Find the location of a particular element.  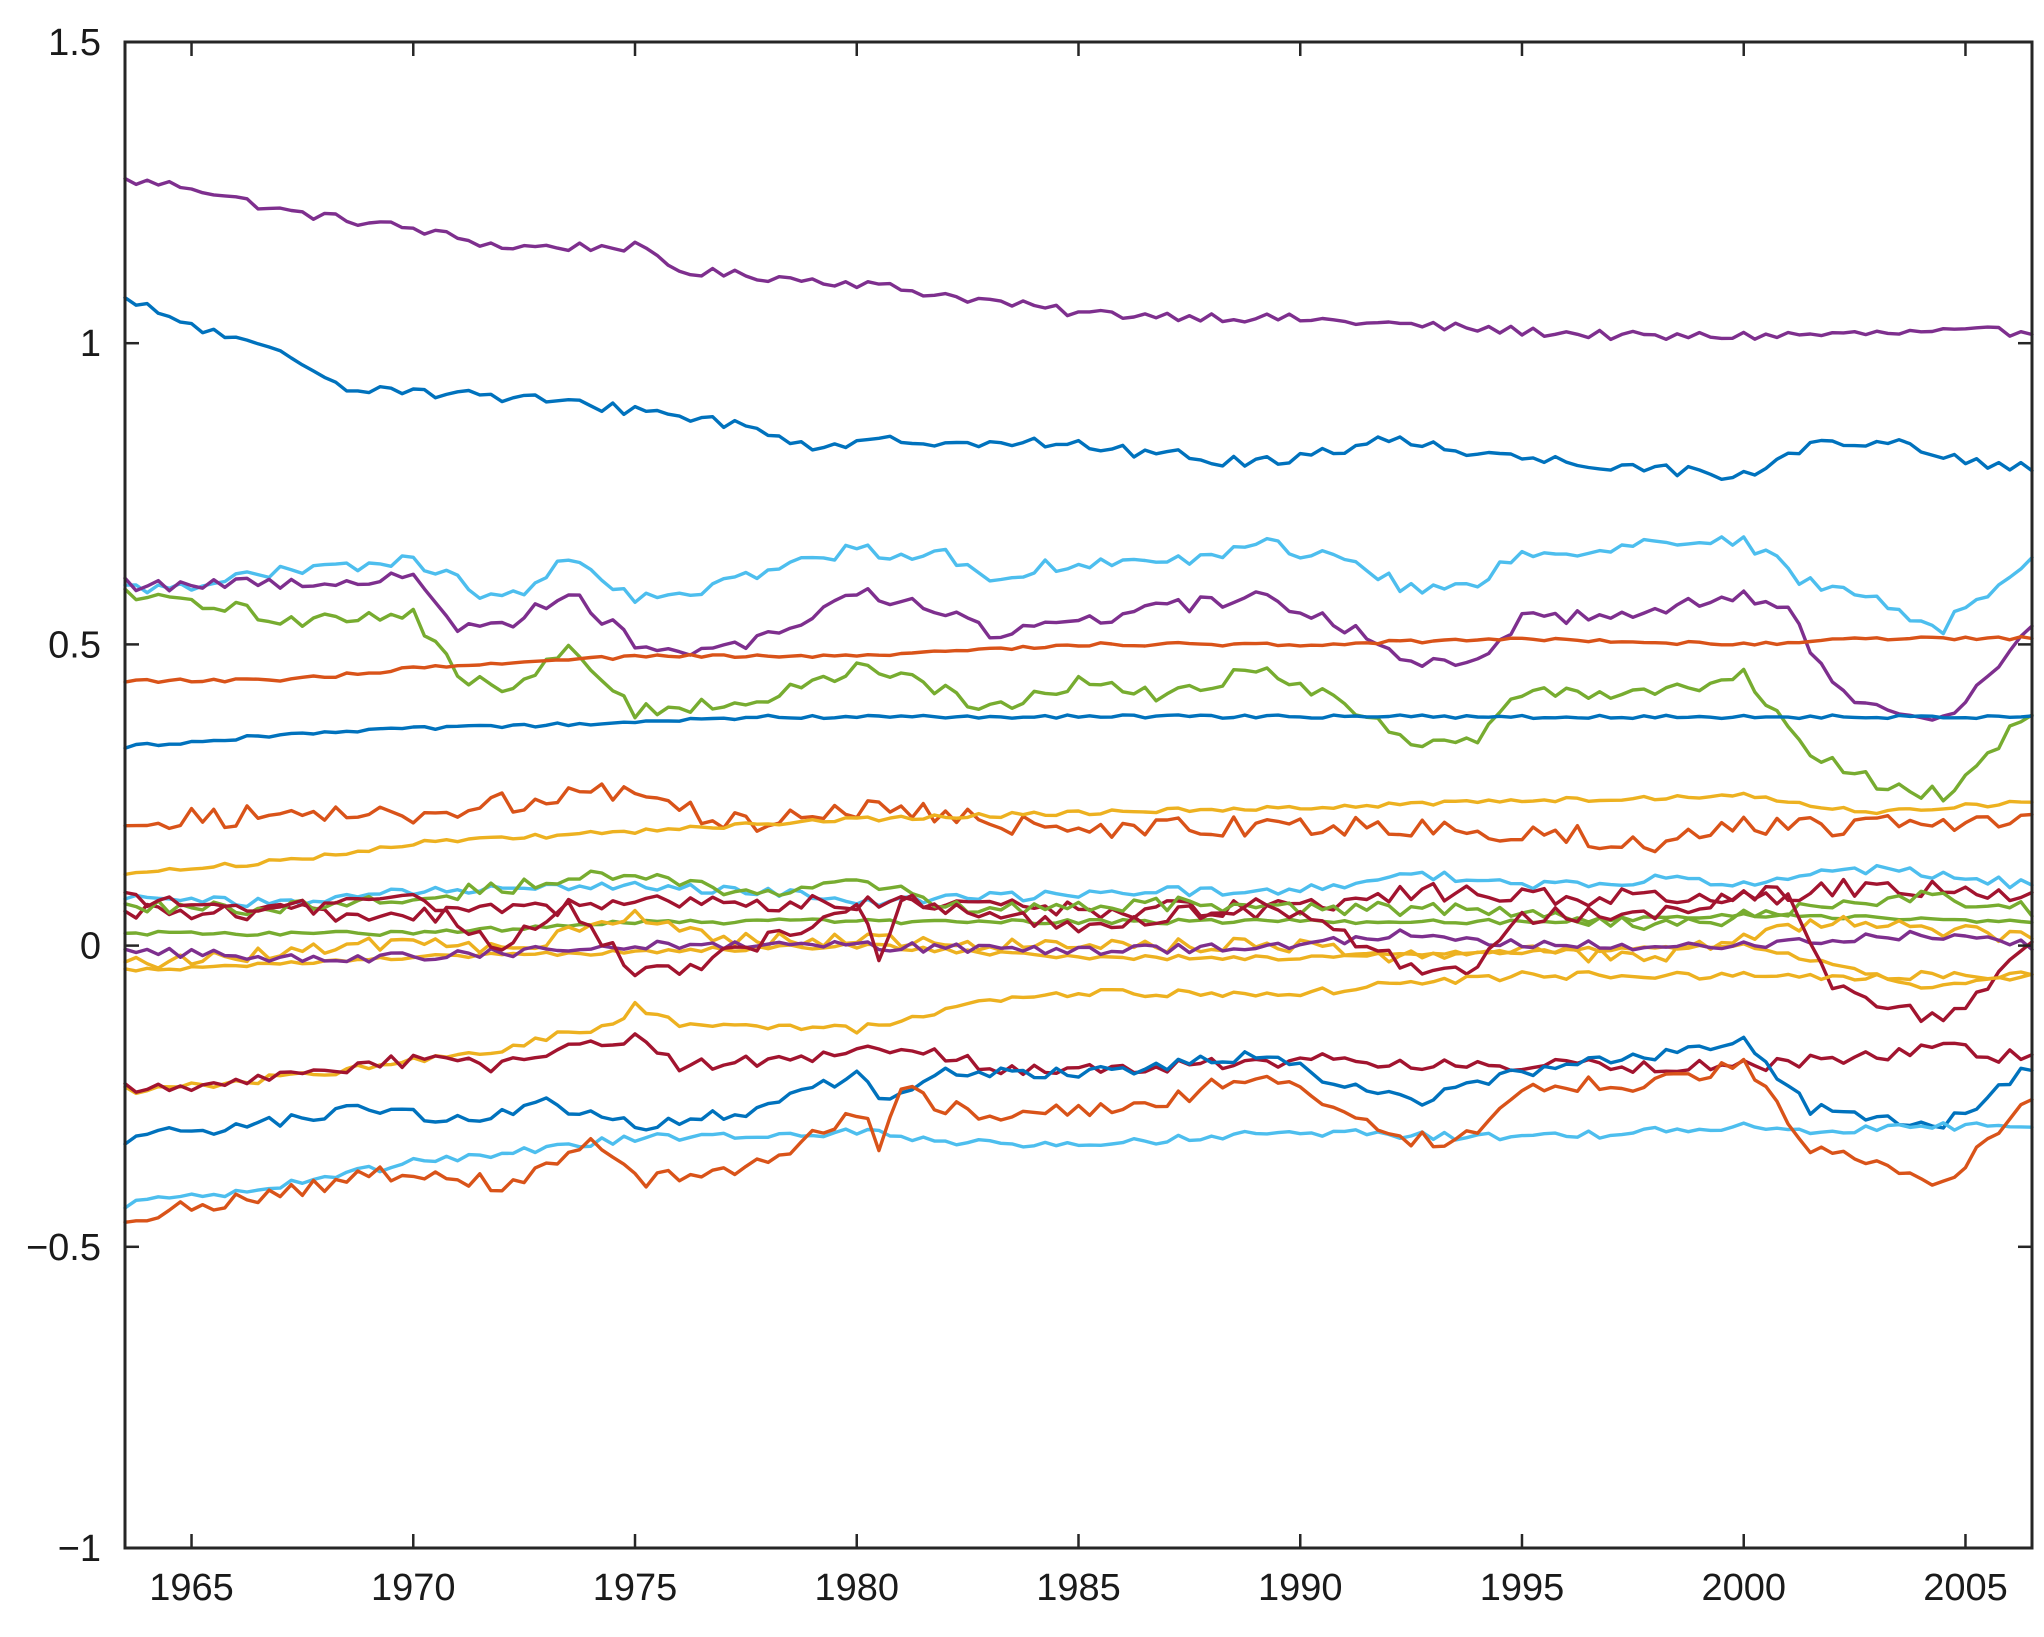

x-tick-label: 1995 is located at coordinates (1522, 1588).